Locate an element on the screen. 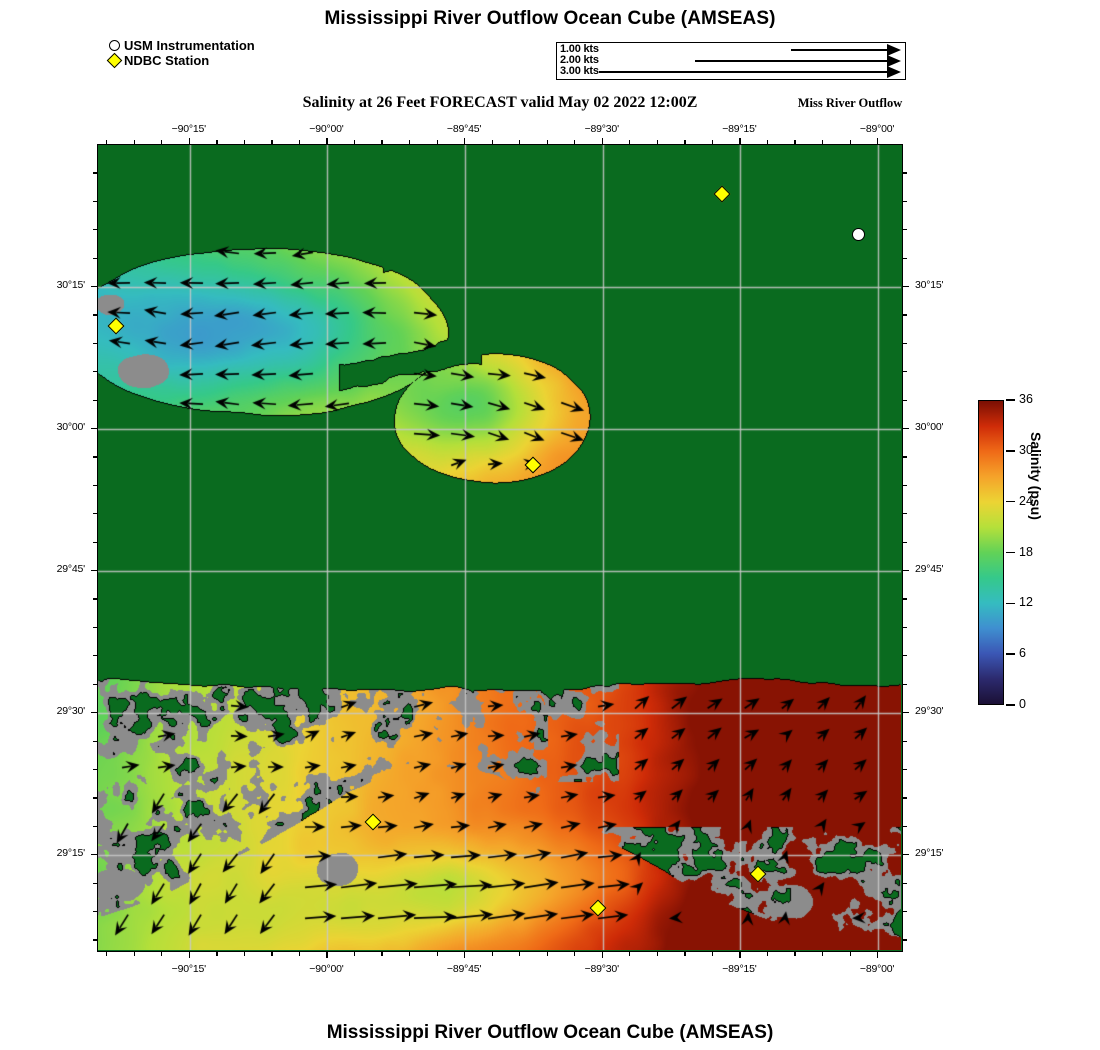 Image resolution: width=1100 pixels, height=1050 pixels. colorbar-tick-label: 0 is located at coordinates (1022, 704).